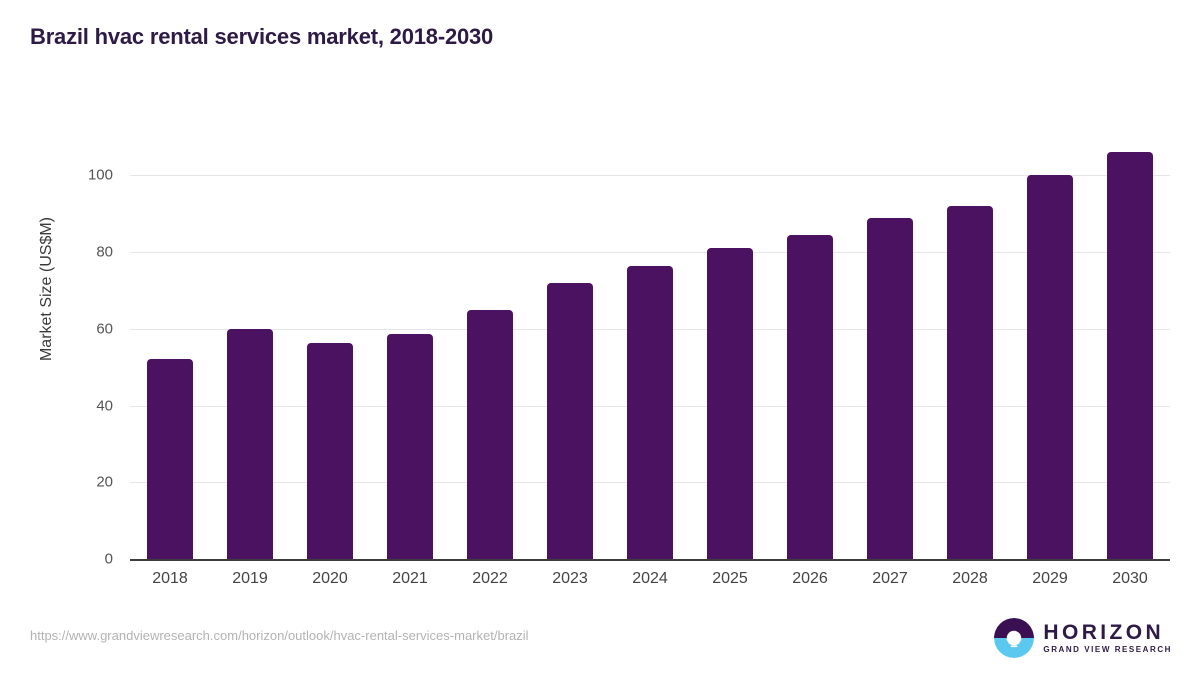 The width and height of the screenshot is (1200, 675). Describe the element at coordinates (650, 560) in the screenshot. I see `x-axis-line` at that location.